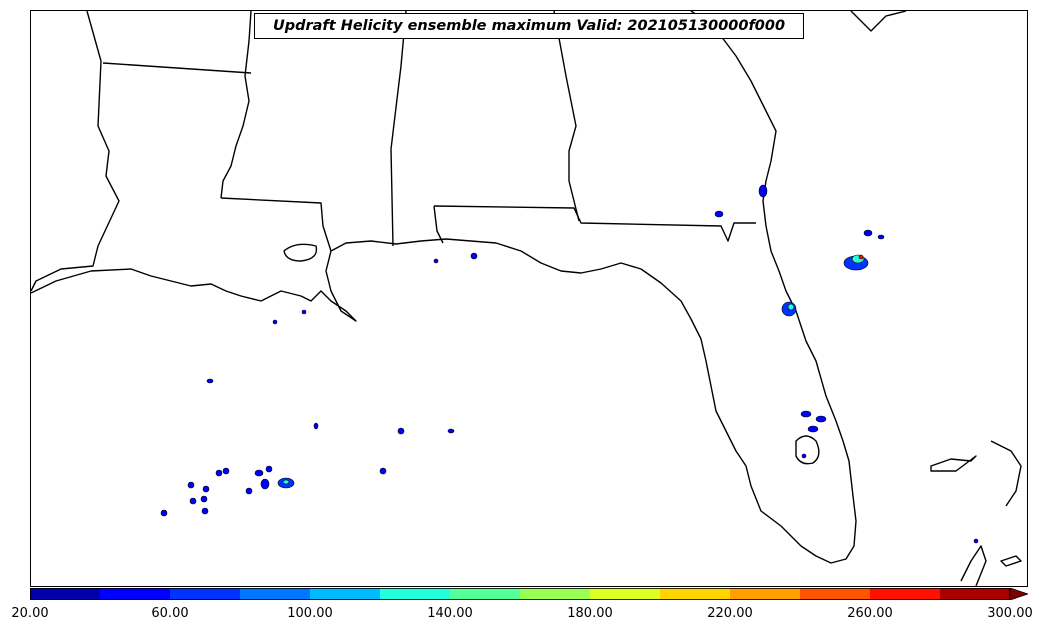 Image resolution: width=1037 pixels, height=633 pixels. I want to click on lake-pontchartrain, so click(300, 252).